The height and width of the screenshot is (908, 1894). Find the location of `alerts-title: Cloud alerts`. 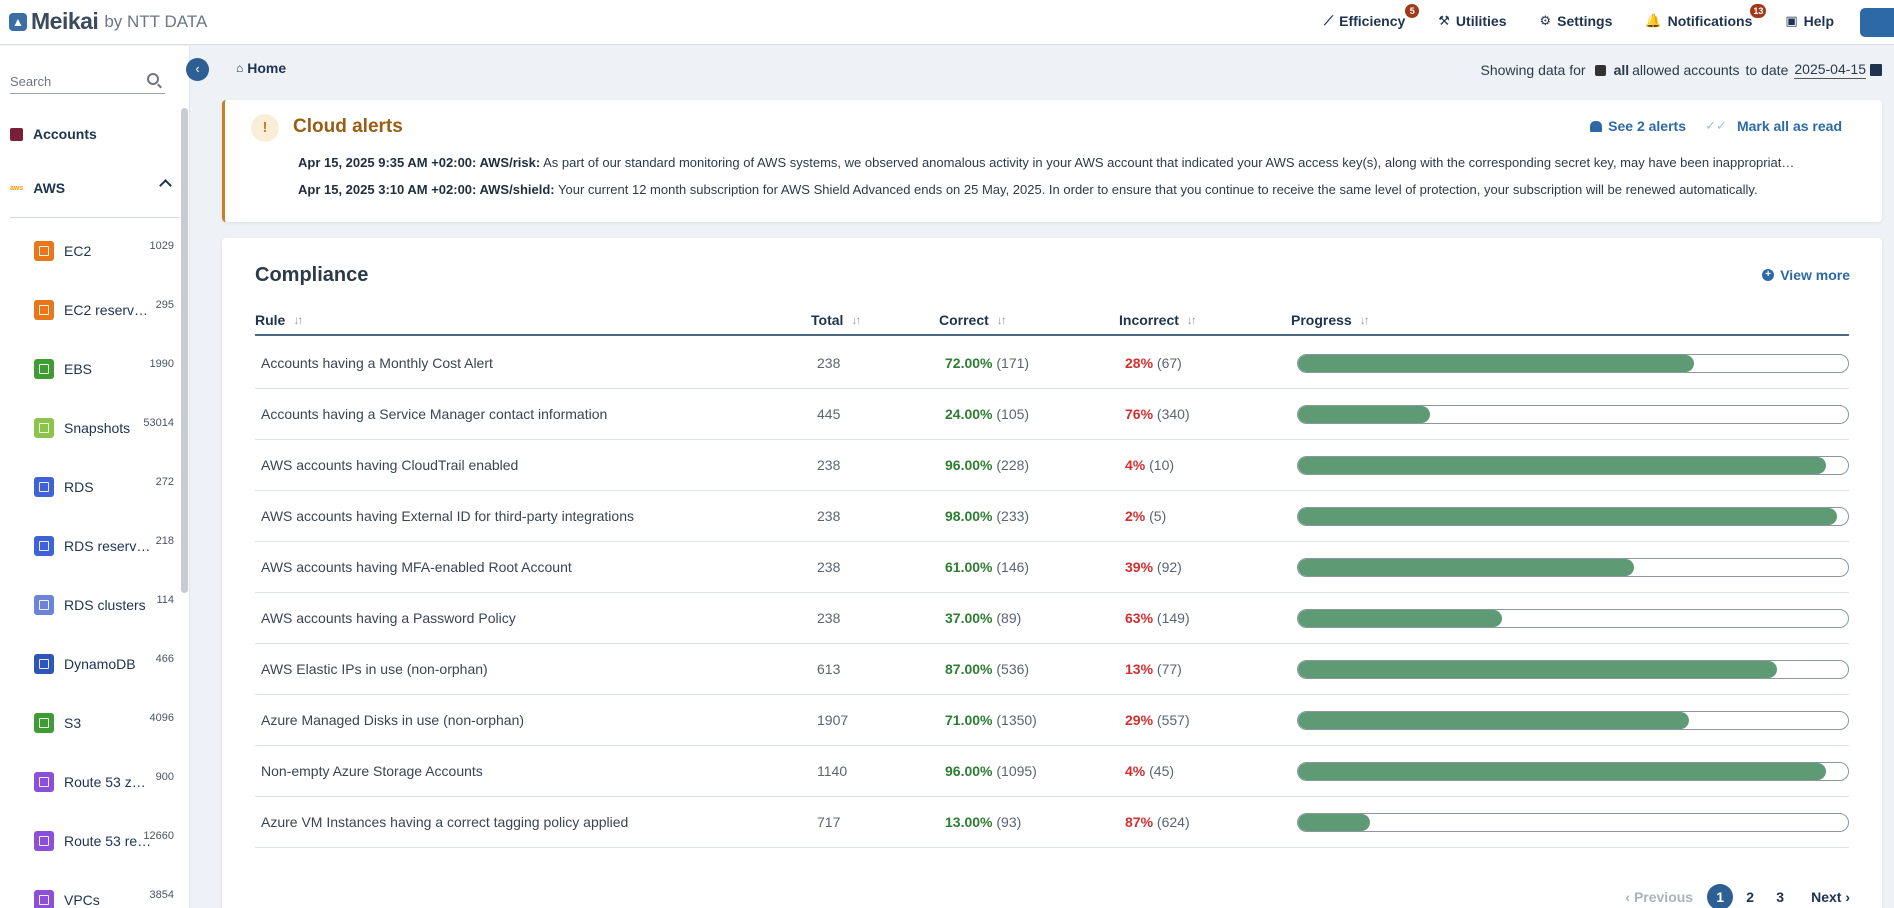

alerts-title: Cloud alerts is located at coordinates (348, 126).